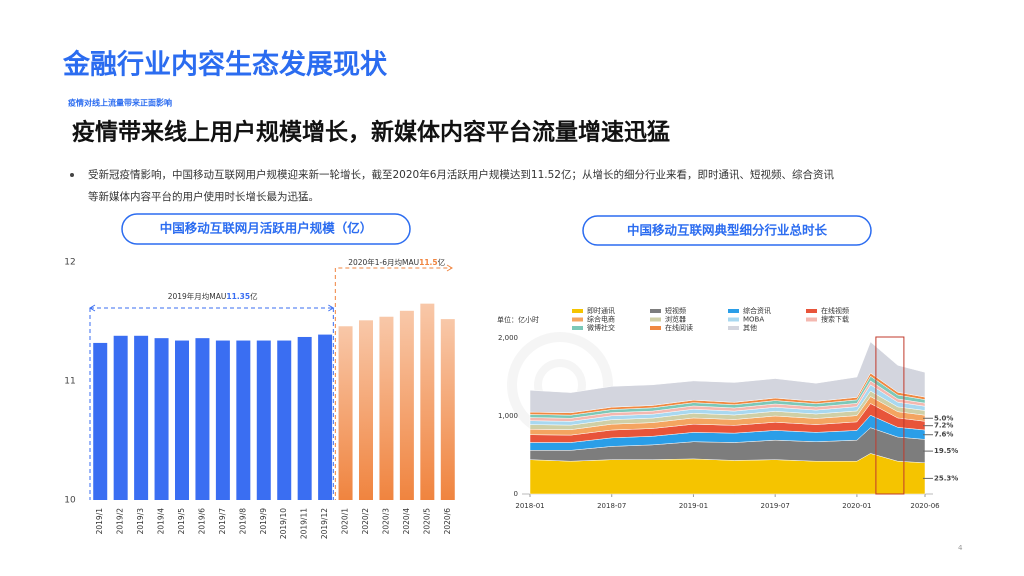 Image resolution: width=1024 pixels, height=576 pixels. What do you see at coordinates (324, 523) in the screenshot?
I see `x-tick-label: 2019/12` at bounding box center [324, 523].